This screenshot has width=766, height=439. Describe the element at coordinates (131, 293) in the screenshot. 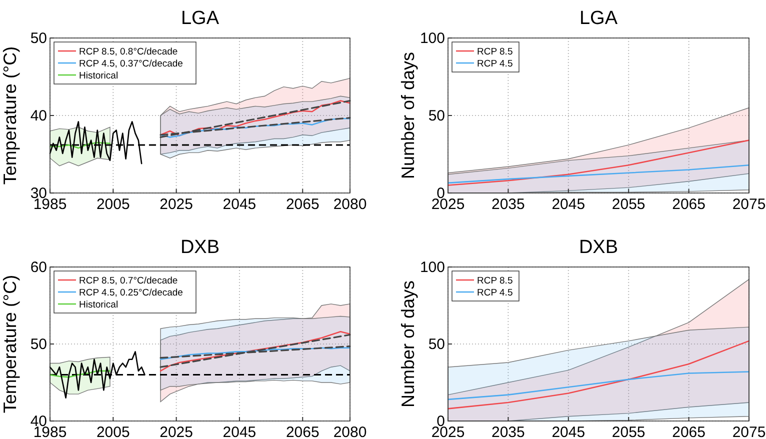

I see `legend-label: RCP 4.5, 0.25°C/decade` at that location.